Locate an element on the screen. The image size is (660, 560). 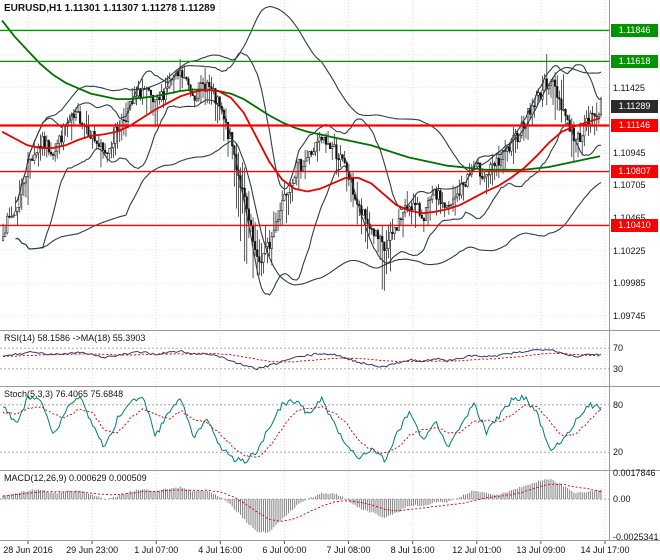
time-label: 14 Jul 17:00 is located at coordinates (605, 550).